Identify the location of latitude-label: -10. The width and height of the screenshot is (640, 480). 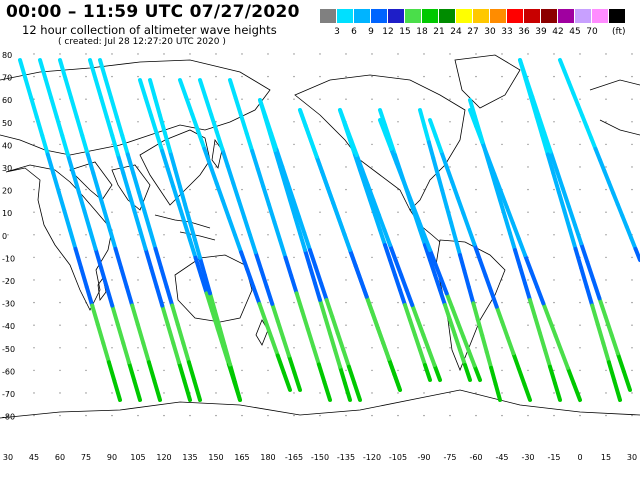
(8, 258).